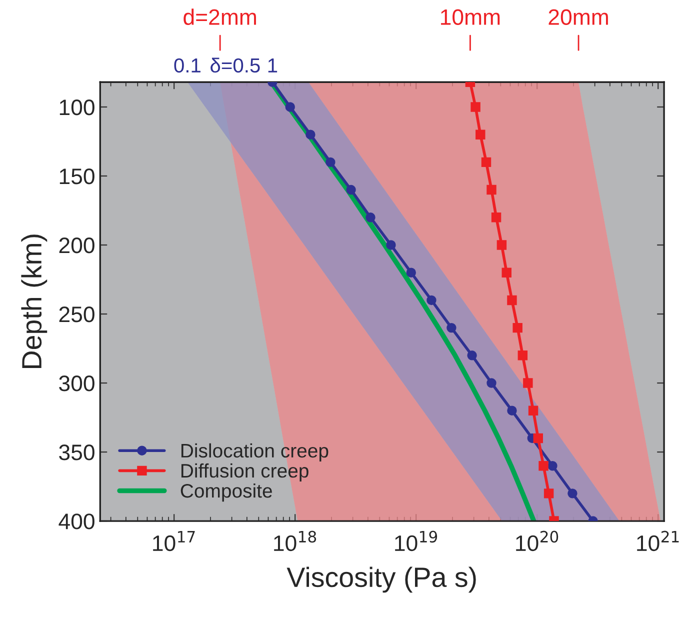 The width and height of the screenshot is (686, 627). Describe the element at coordinates (295, 541) in the screenshot. I see `x-tick-label: 10$^{18}$` at that location.